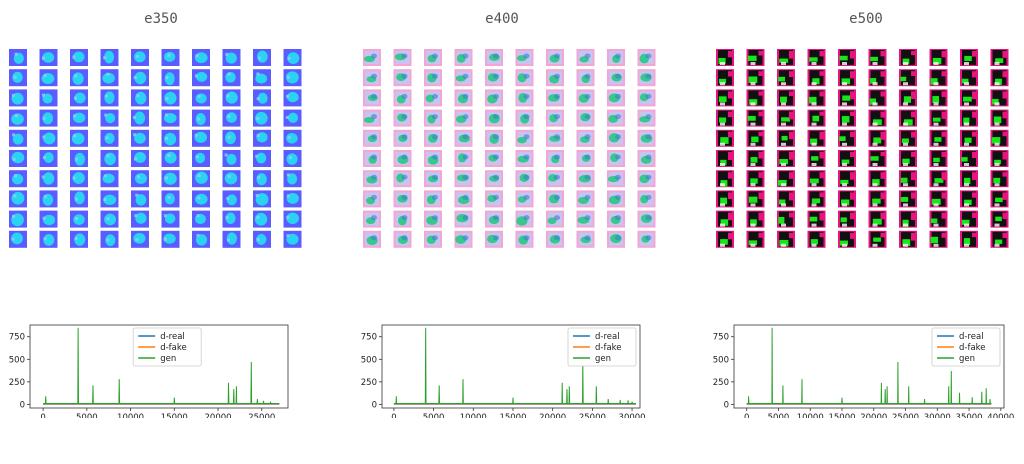 This screenshot has height=464, width=1024. Describe the element at coordinates (721, 338) in the screenshot. I see `y-tick-label: 750` at that location.